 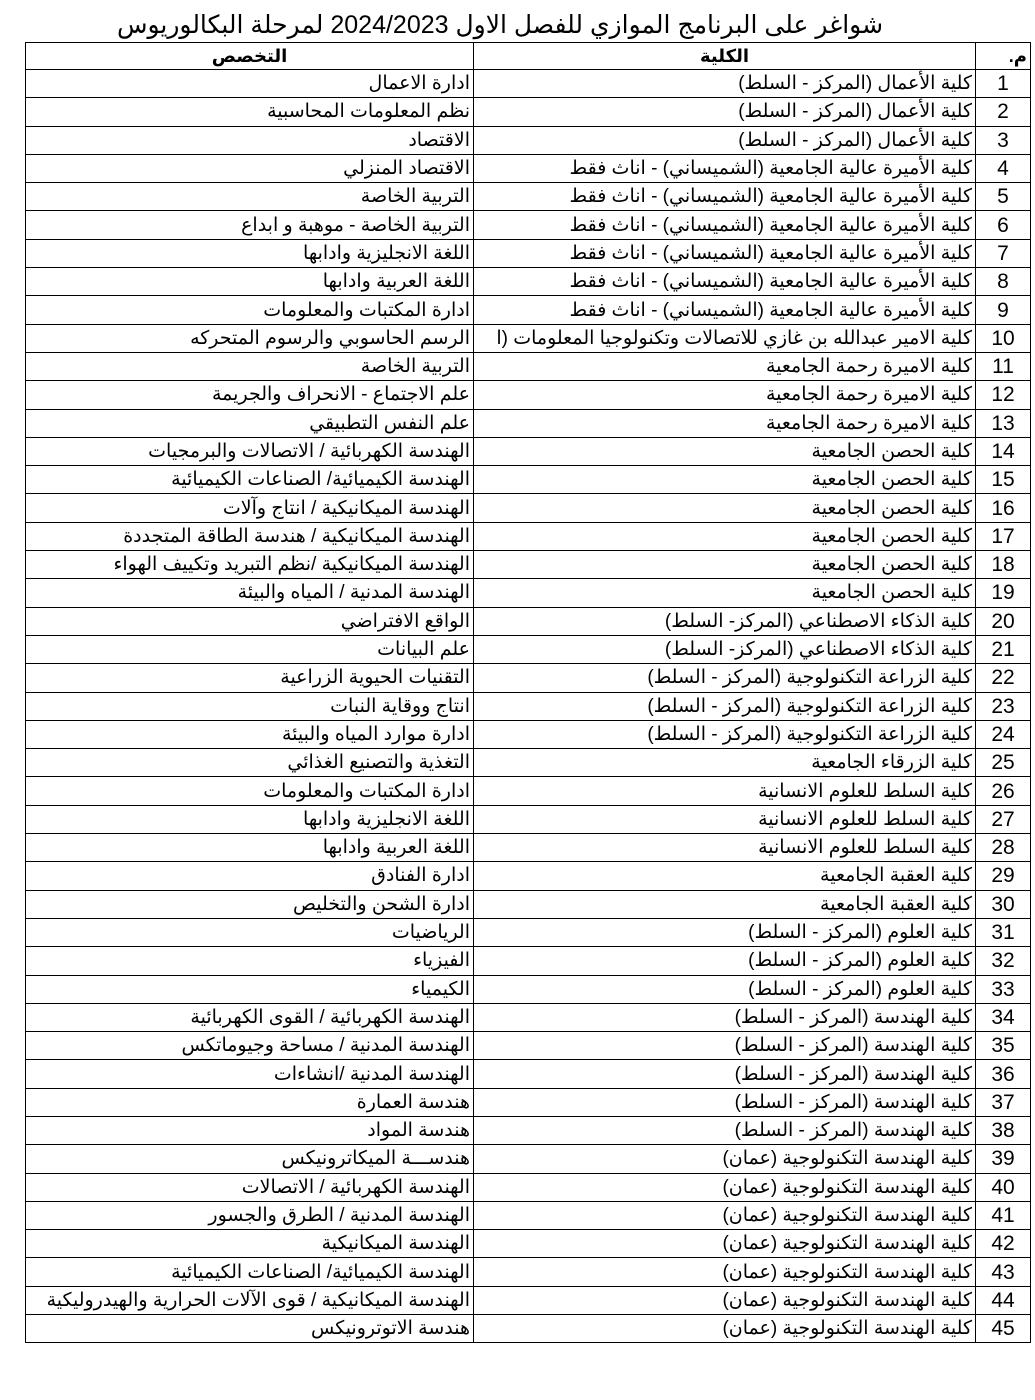 What do you see at coordinates (1003, 819) in the screenshot?
I see `row-number: 27` at bounding box center [1003, 819].